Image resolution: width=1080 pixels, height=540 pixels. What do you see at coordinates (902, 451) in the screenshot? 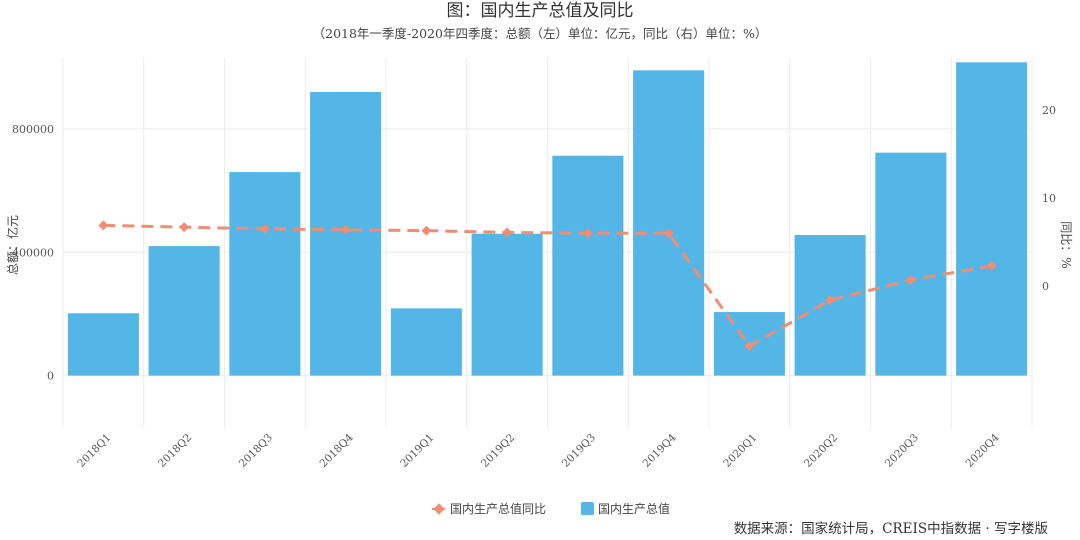
I see `x-tick-label: 2020Q3` at bounding box center [902, 451].